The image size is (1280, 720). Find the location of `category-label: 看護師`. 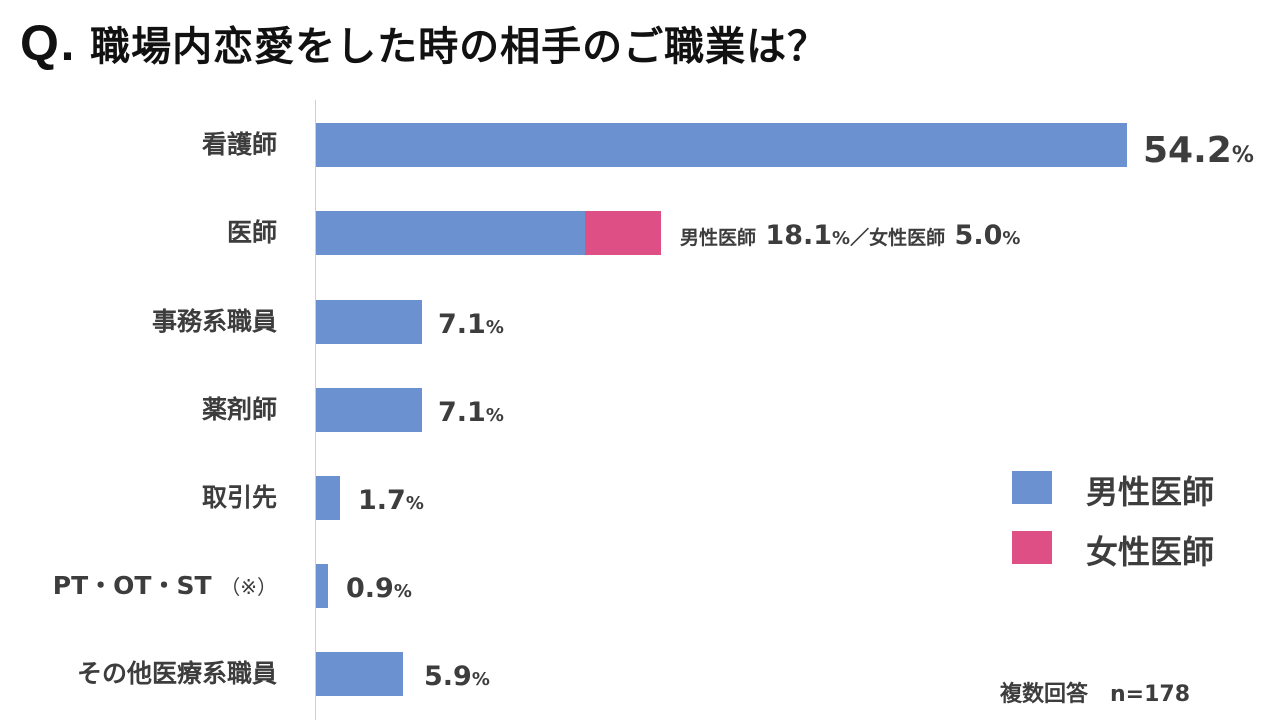

category-label: 看護師 is located at coordinates (239, 144).